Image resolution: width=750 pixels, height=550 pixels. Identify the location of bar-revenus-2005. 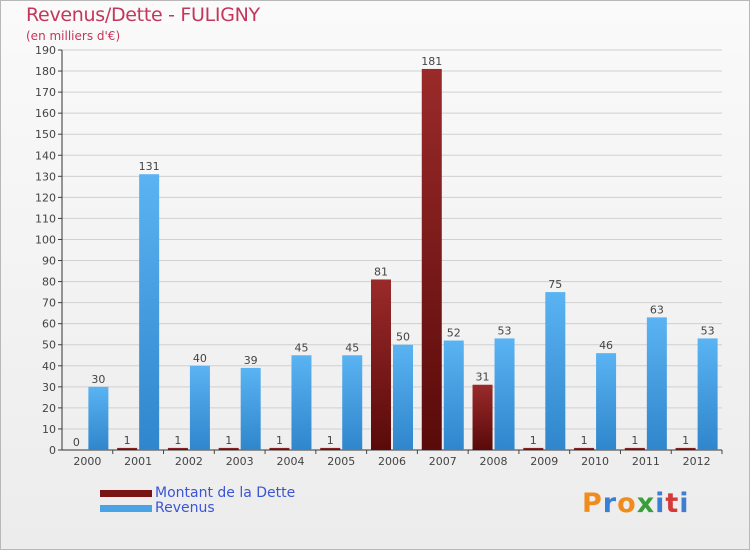
(352, 402).